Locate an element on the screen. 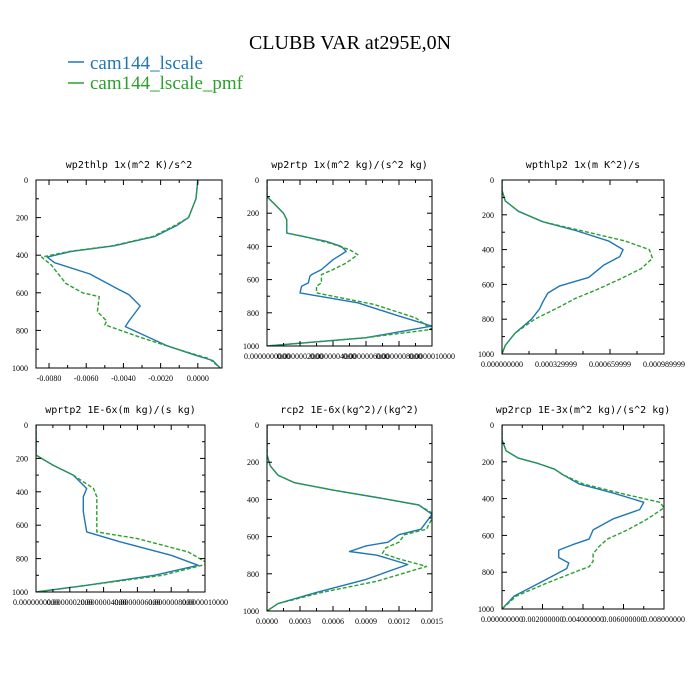 The height and width of the screenshot is (700, 700). panel-title: rcp2 1E-6x(kg^2)/(kg^2) is located at coordinates (349, 410).